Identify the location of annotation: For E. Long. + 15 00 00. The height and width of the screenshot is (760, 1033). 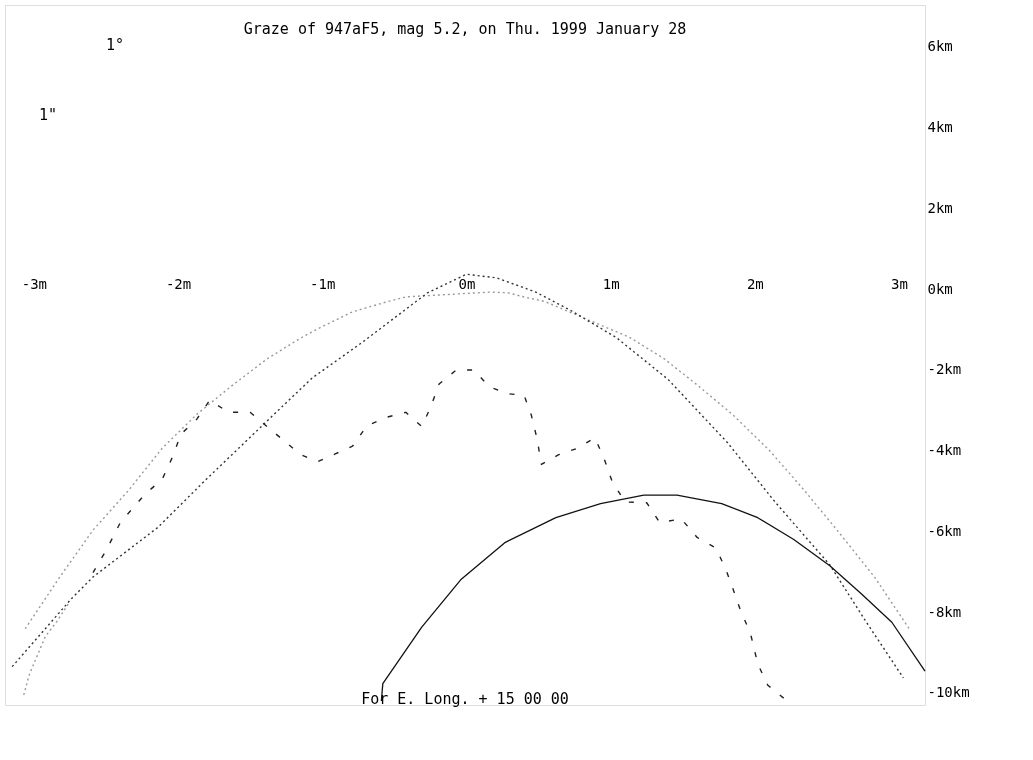
(465, 699).